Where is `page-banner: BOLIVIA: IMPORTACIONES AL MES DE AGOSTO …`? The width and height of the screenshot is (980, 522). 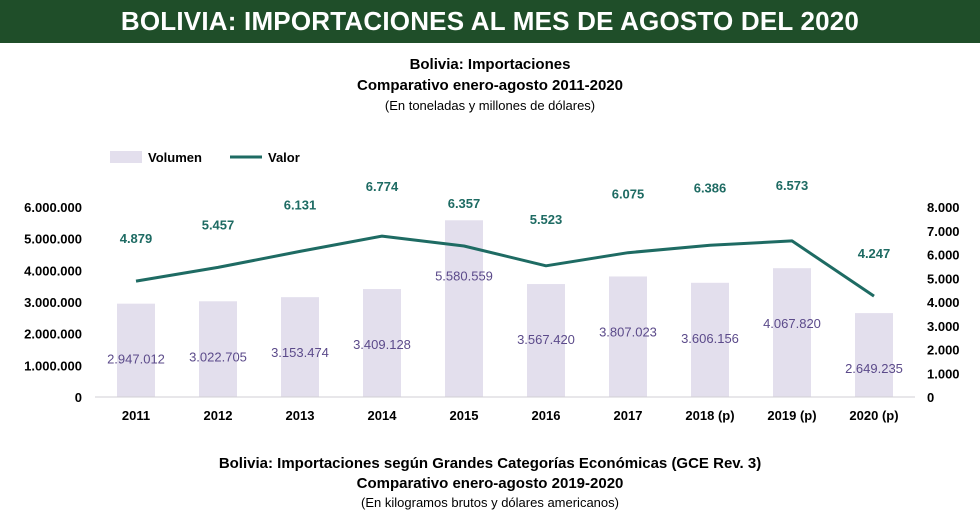
page-banner: BOLIVIA: IMPORTACIONES AL MES DE AGOSTO … is located at coordinates (490, 21).